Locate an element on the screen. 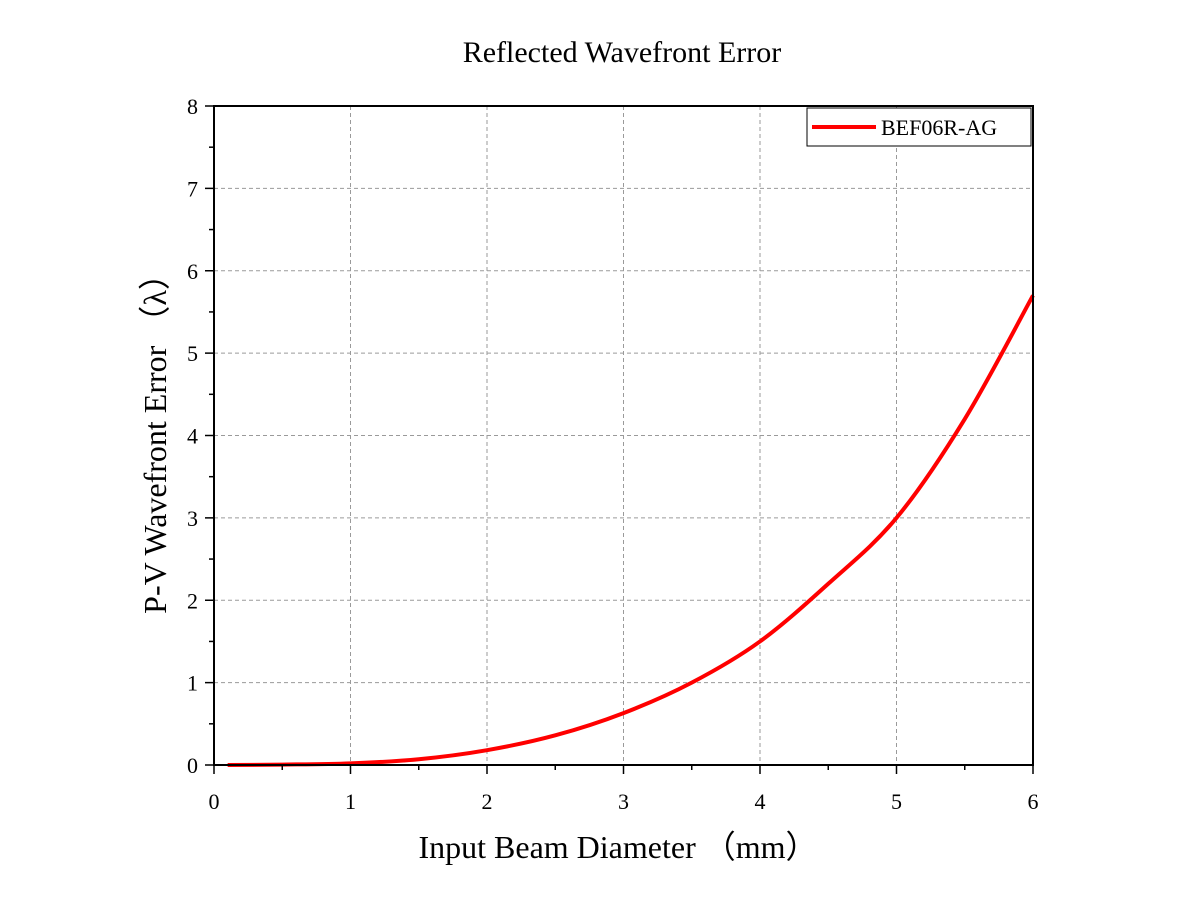 This screenshot has height=918, width=1200. legend: BEF06R-AG is located at coordinates (919, 127).